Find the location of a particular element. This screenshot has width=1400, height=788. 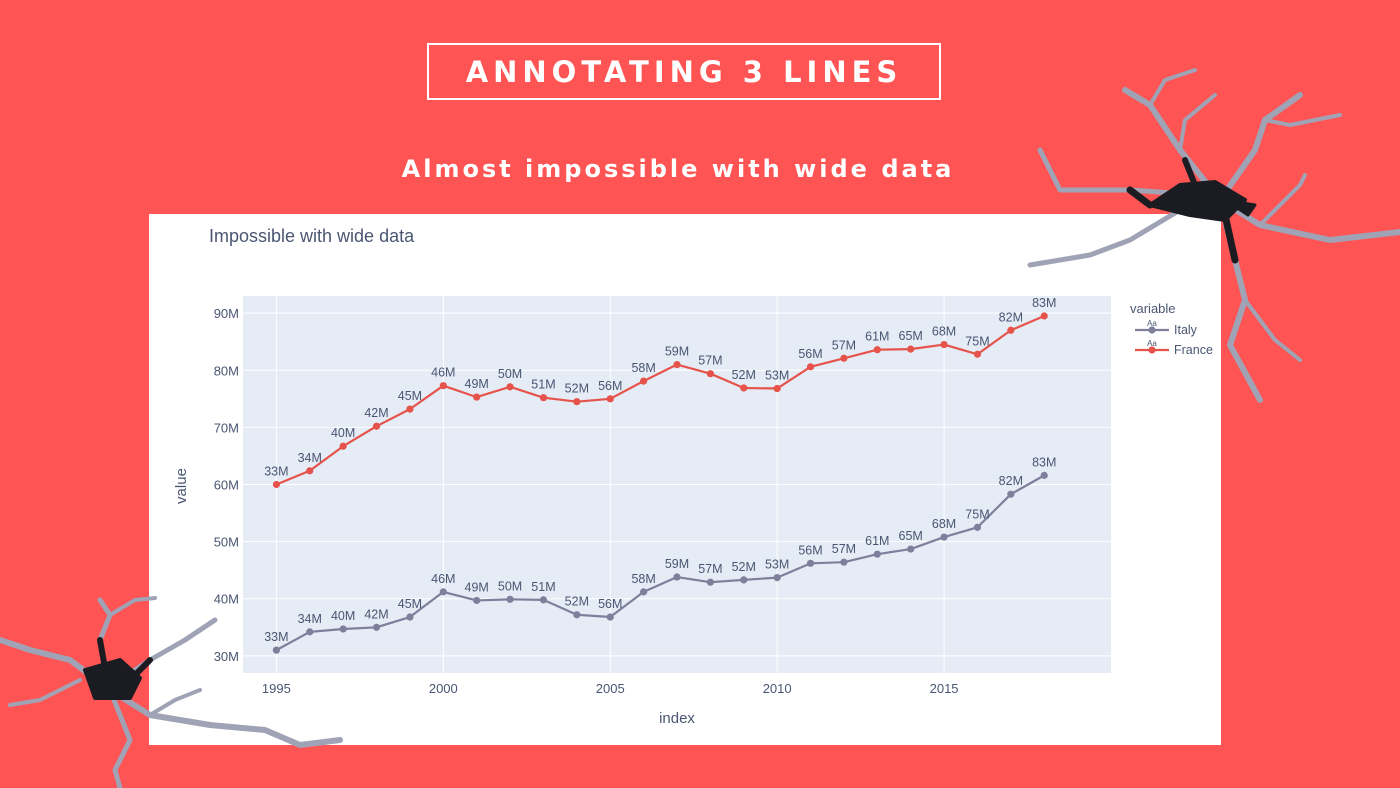

france-data-label: 57M is located at coordinates (844, 345).